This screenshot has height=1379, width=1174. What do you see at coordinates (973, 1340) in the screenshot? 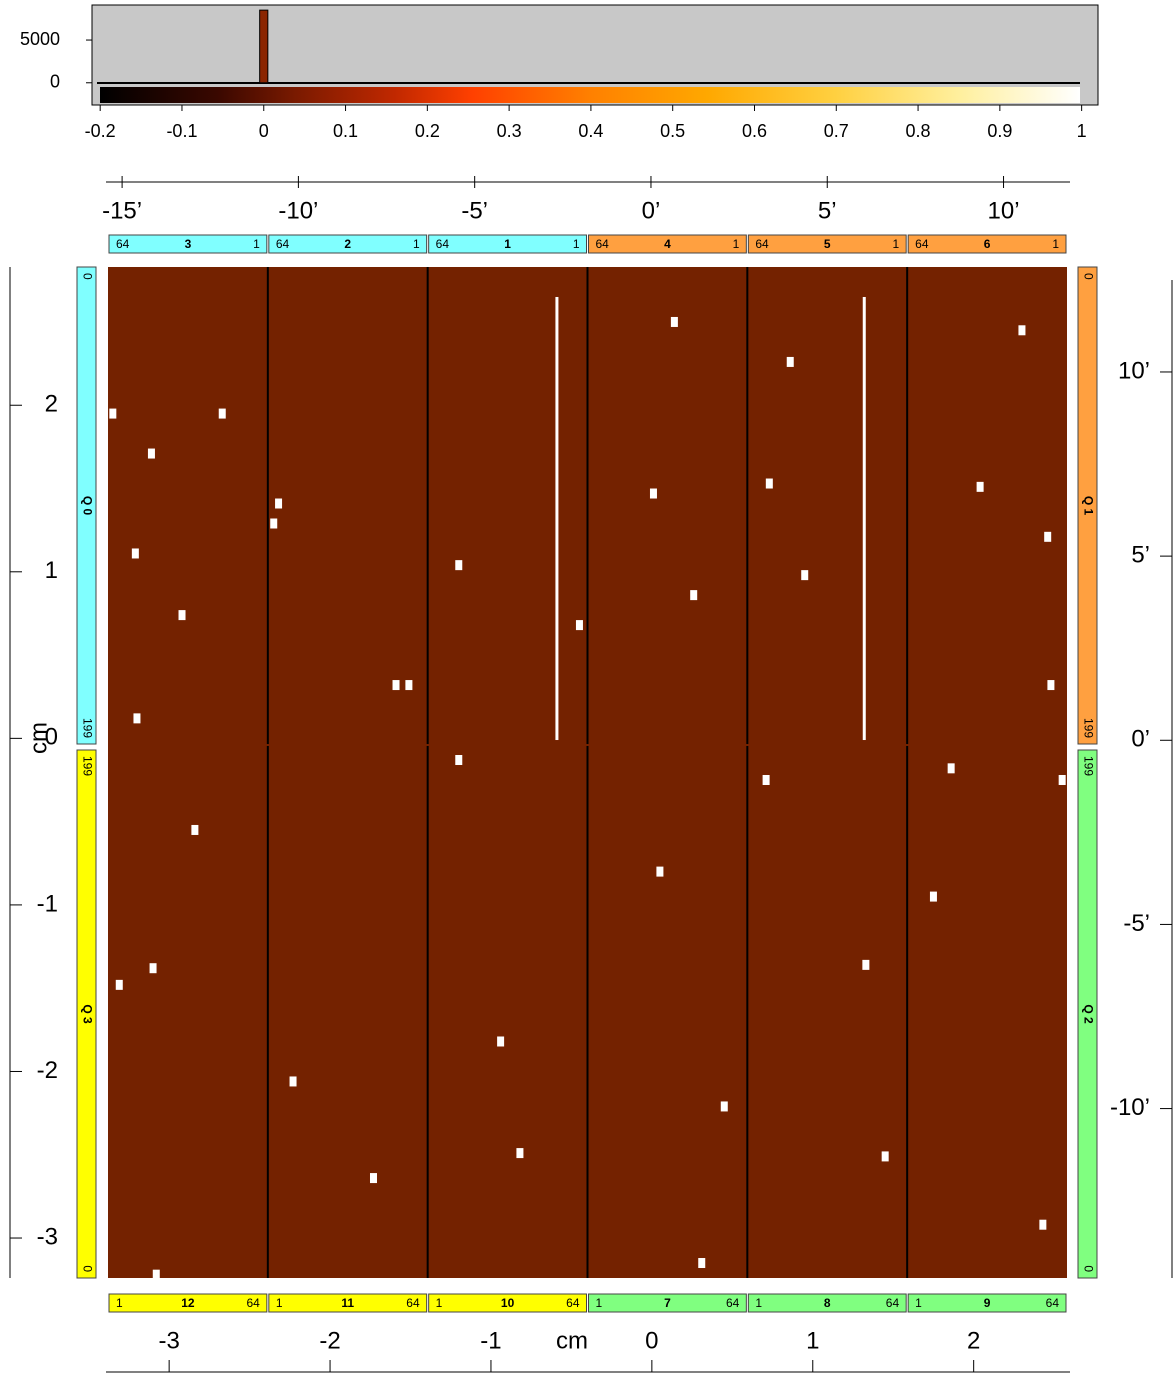
I see `x-tick-label: 2` at bounding box center [973, 1340].